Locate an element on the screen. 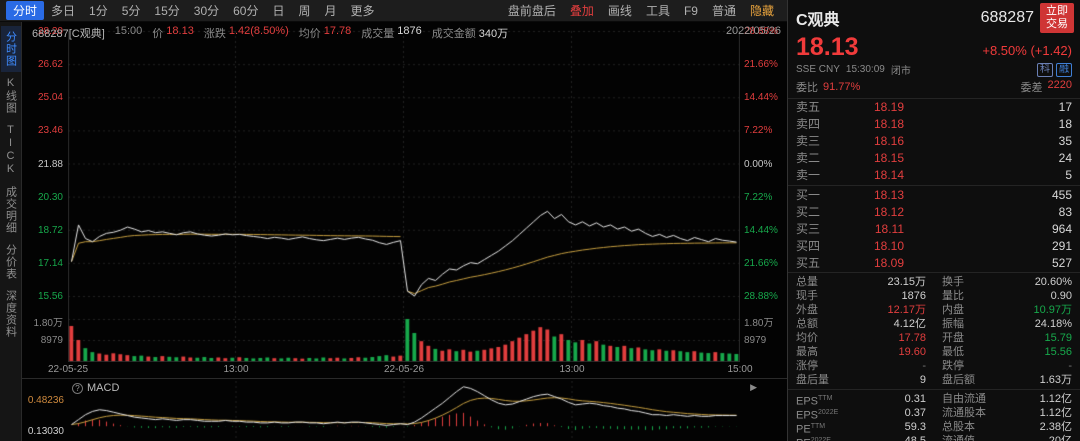  help-icon: ? is located at coordinates (77, 388).